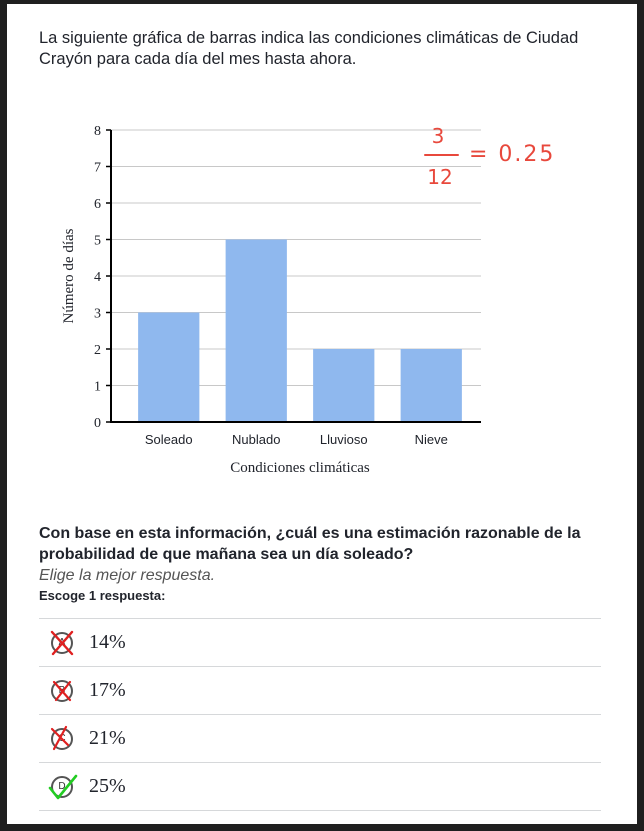  What do you see at coordinates (97, 204) in the screenshot?
I see `y-tick-label: 6` at bounding box center [97, 204].